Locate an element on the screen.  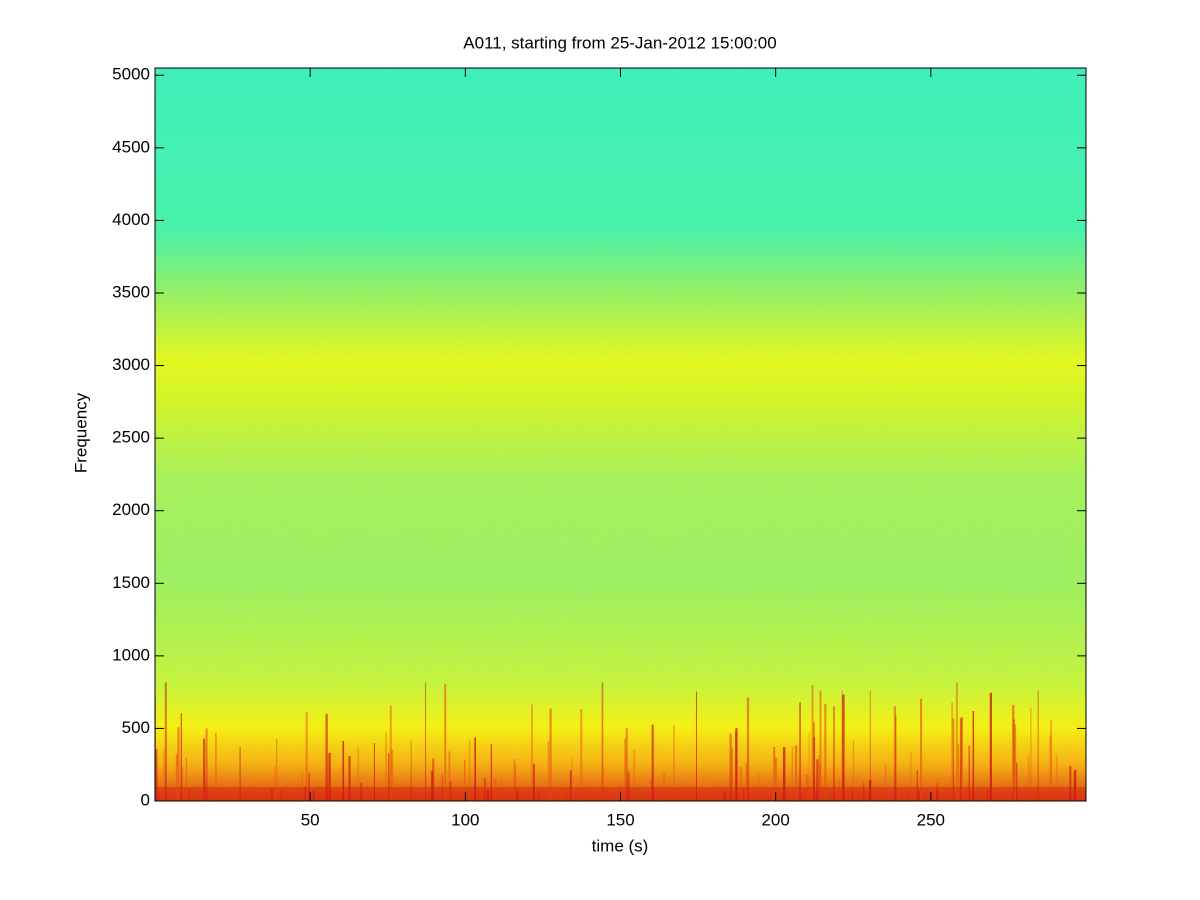
x-tick-label: 50 is located at coordinates (310, 819).